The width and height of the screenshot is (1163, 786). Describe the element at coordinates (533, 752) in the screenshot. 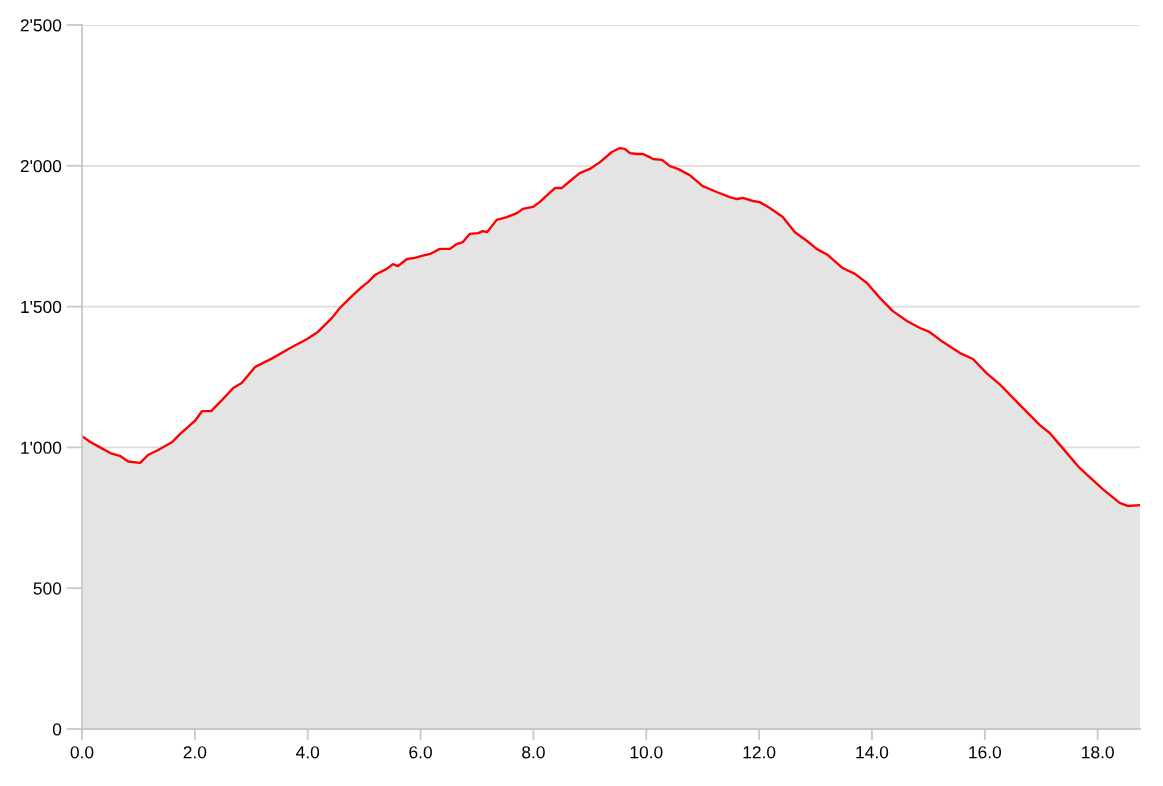

I see `x-tick-label: 8.0` at that location.